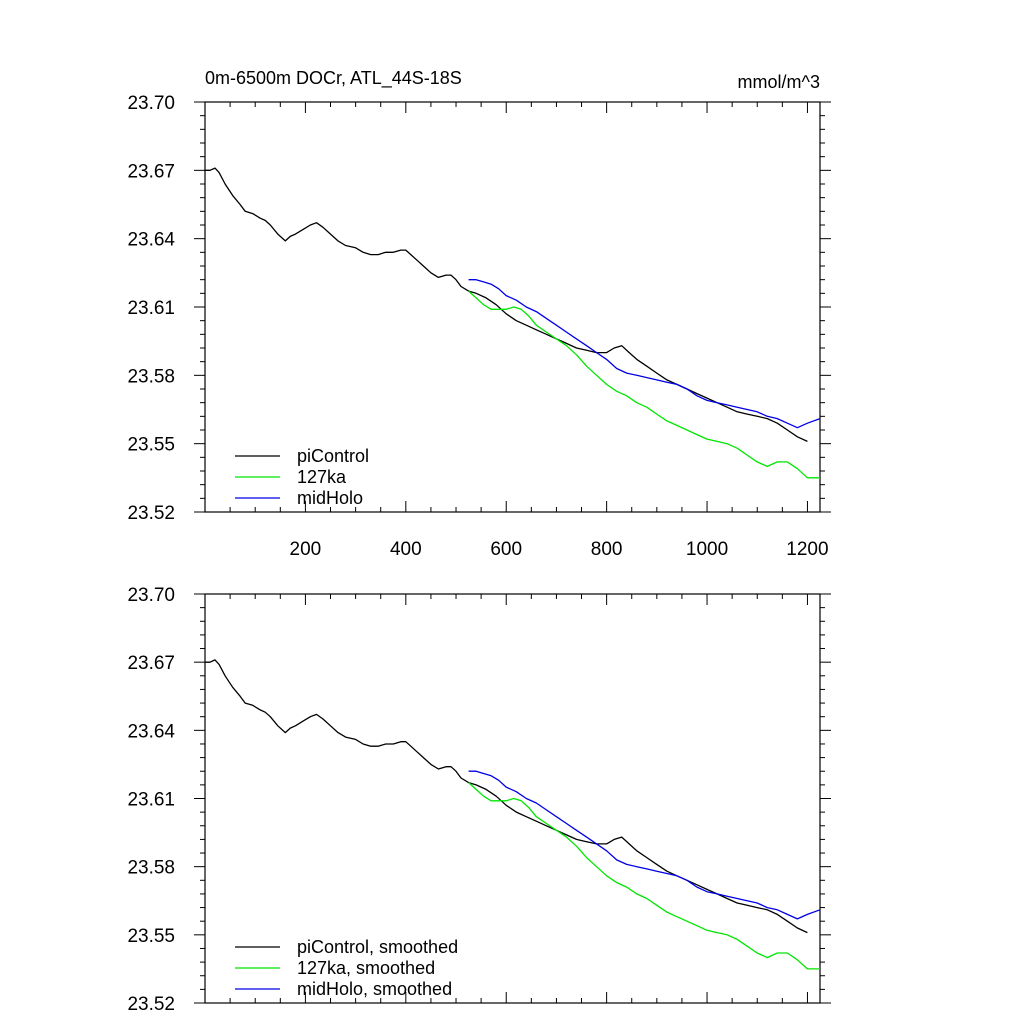 The height and width of the screenshot is (1024, 1024). I want to click on chart-title: 0m-6500m DOCr, ATL_44S-18S, so click(333, 78).